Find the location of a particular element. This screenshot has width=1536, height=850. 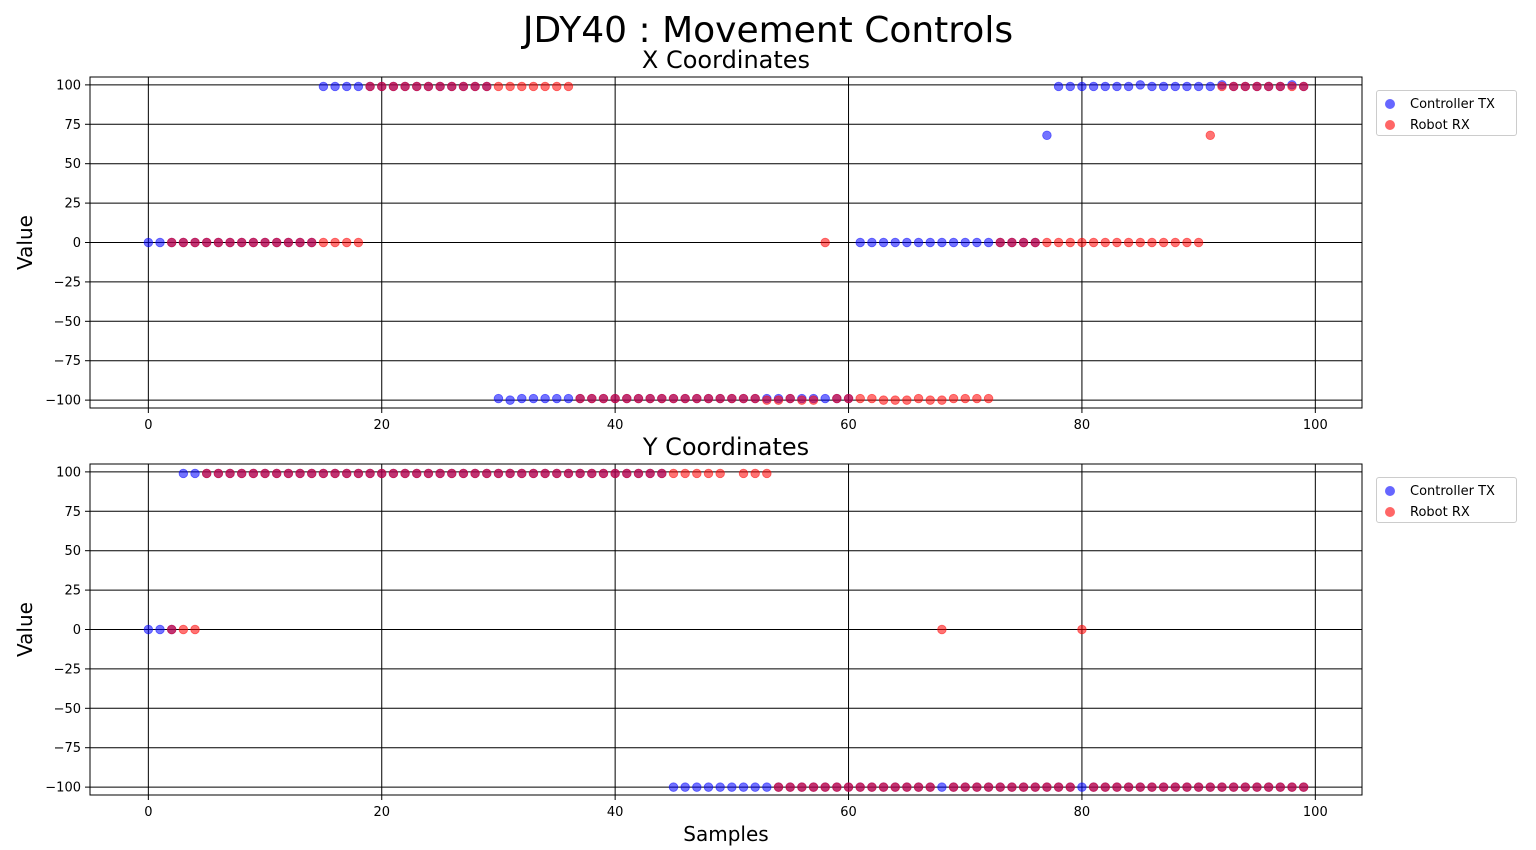

legend-label-robot: Robot RX is located at coordinates (1440, 125).